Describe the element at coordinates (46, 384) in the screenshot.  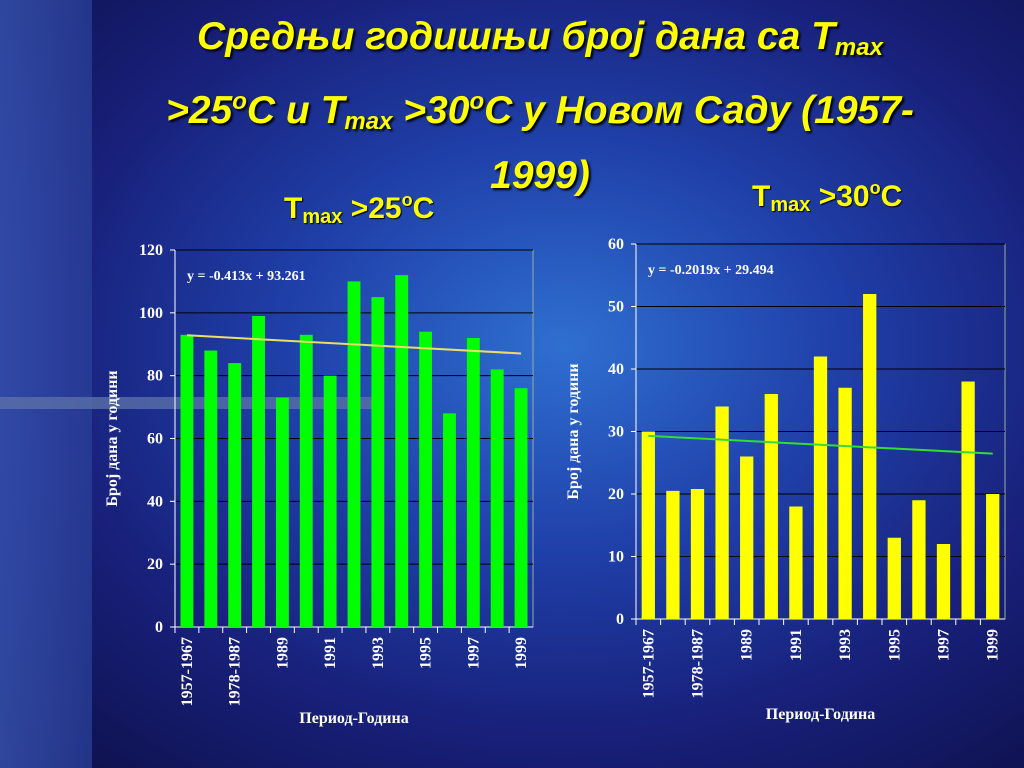
I see `side-strip` at that location.